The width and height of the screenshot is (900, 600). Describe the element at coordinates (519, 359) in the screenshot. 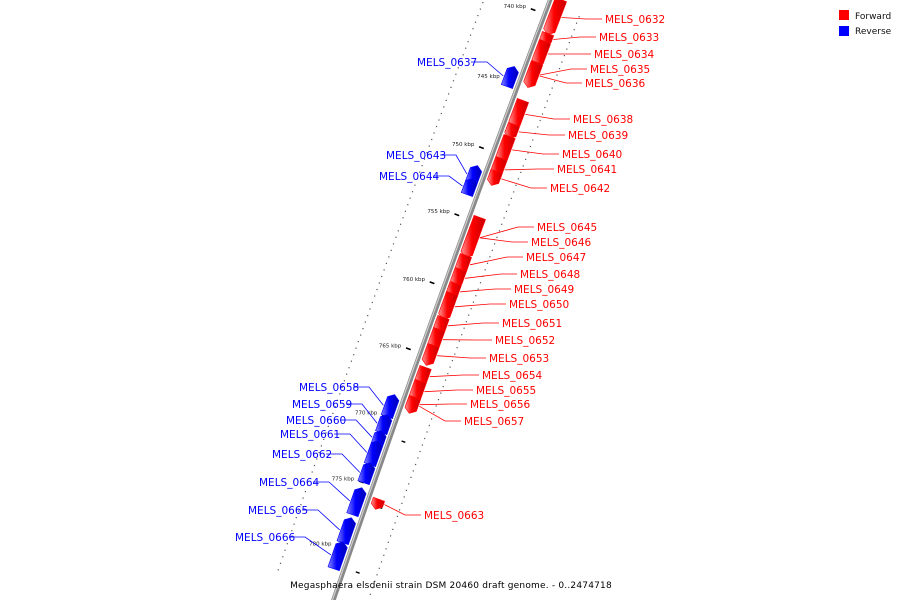

I see `gene-label-mels-0653: MELS_0653` at that location.